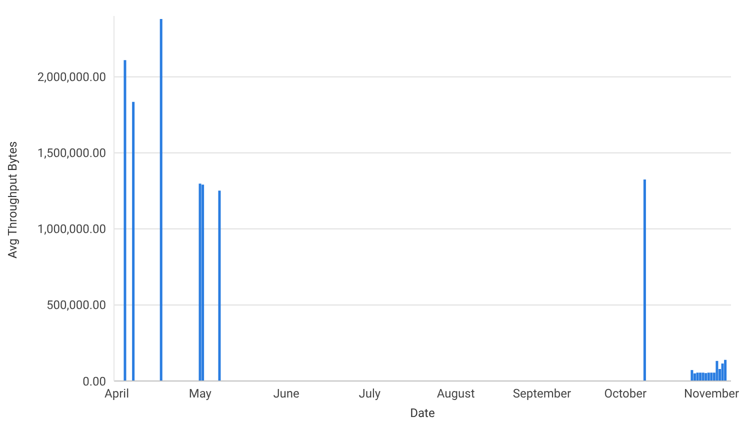  Describe the element at coordinates (625, 393) in the screenshot. I see `x-tick-label: October` at that location.